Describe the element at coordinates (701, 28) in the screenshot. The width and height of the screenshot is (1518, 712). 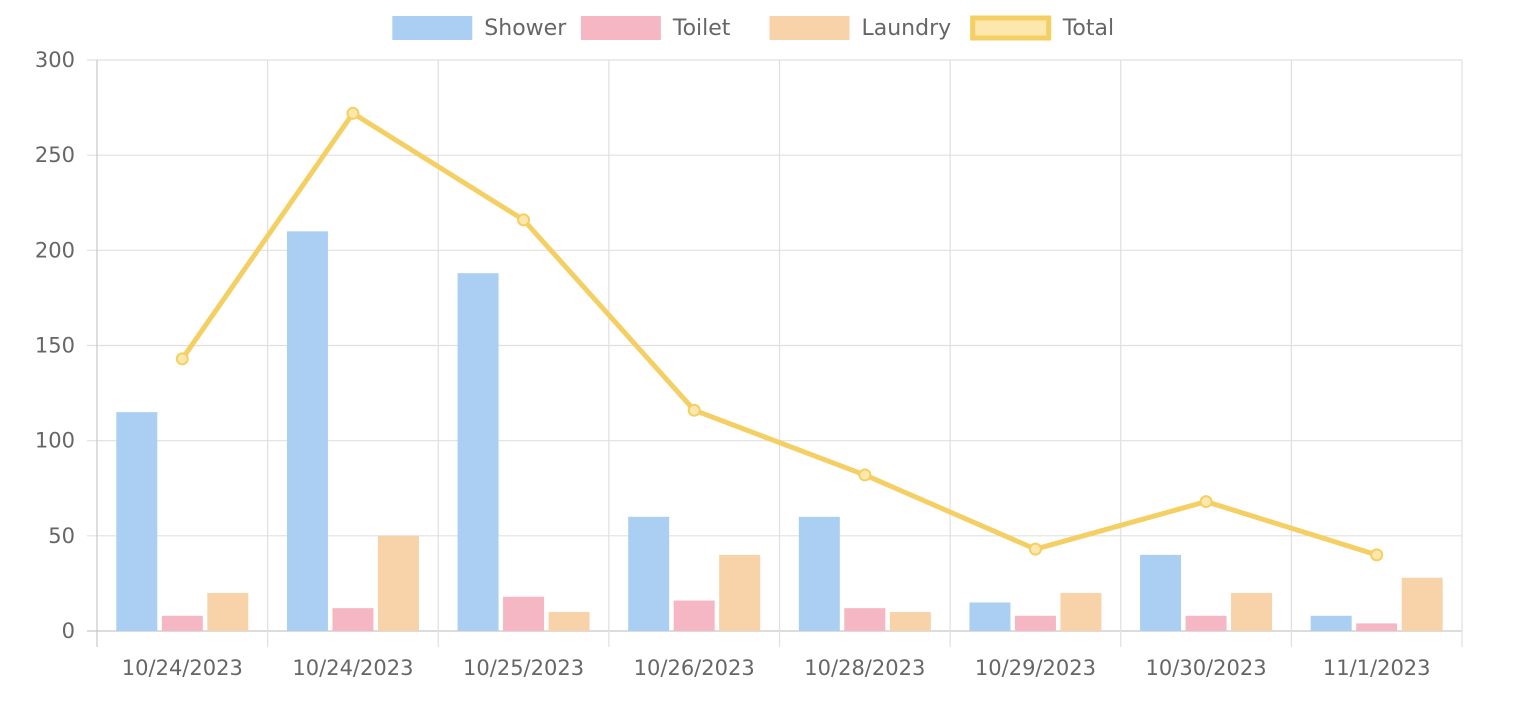
I see `legend-label: Toilet` at that location.